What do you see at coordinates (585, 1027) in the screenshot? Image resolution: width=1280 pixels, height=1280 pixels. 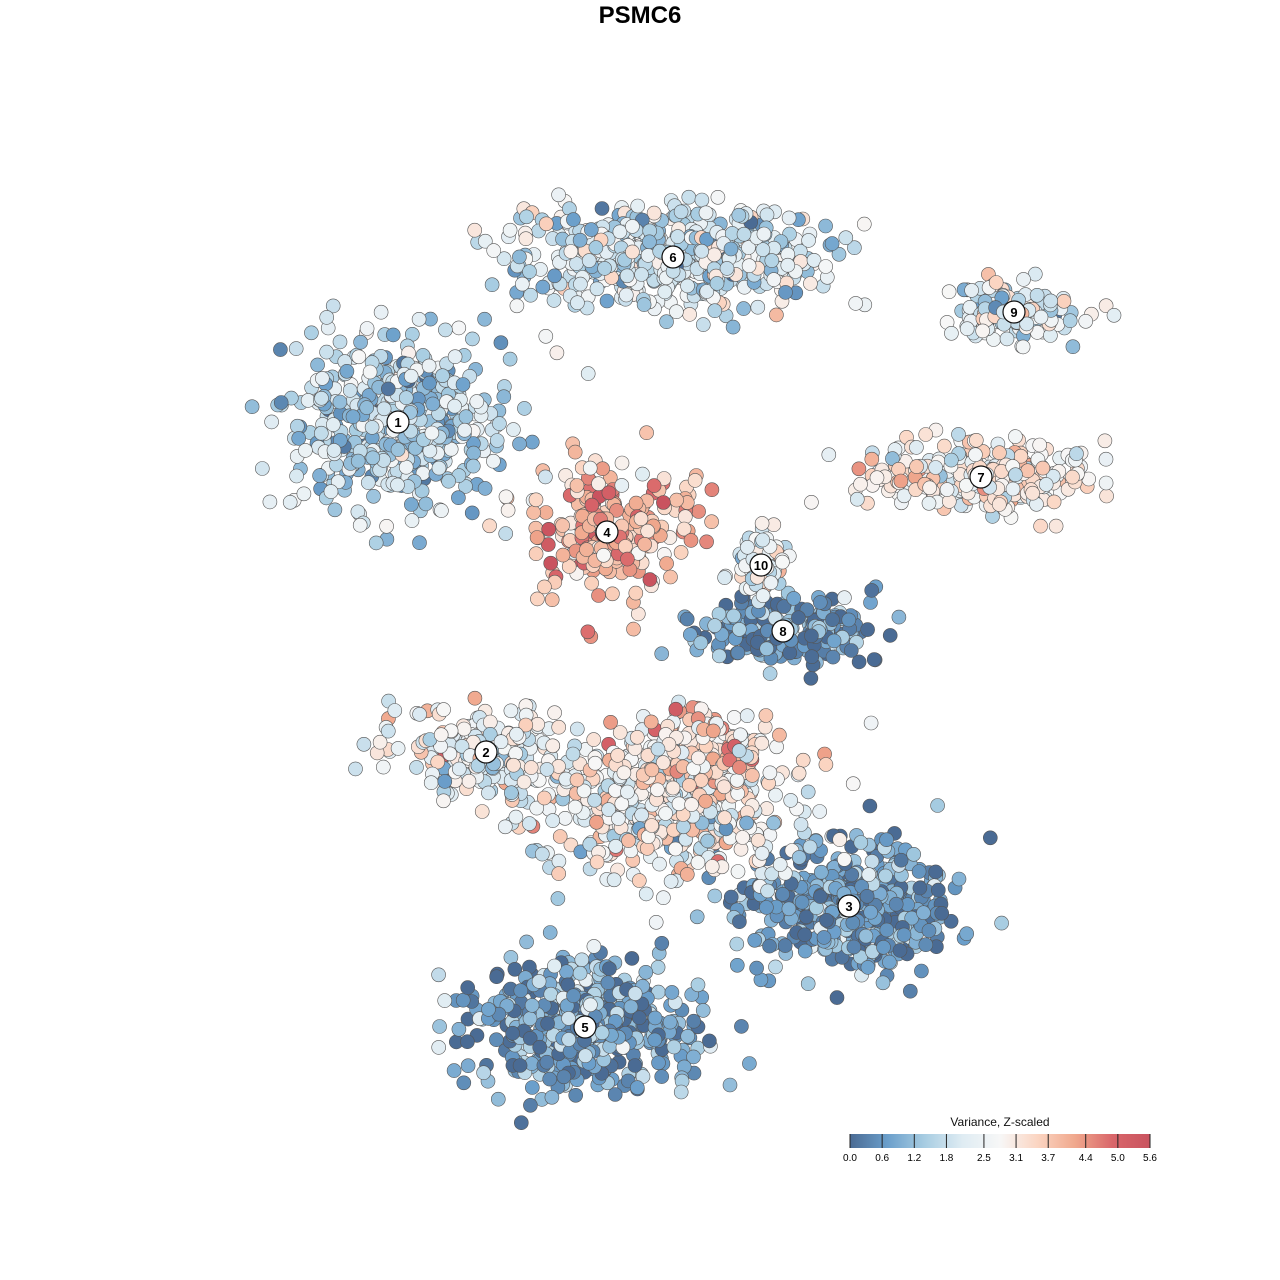 I see `cluster-label-5: 5` at bounding box center [585, 1027].